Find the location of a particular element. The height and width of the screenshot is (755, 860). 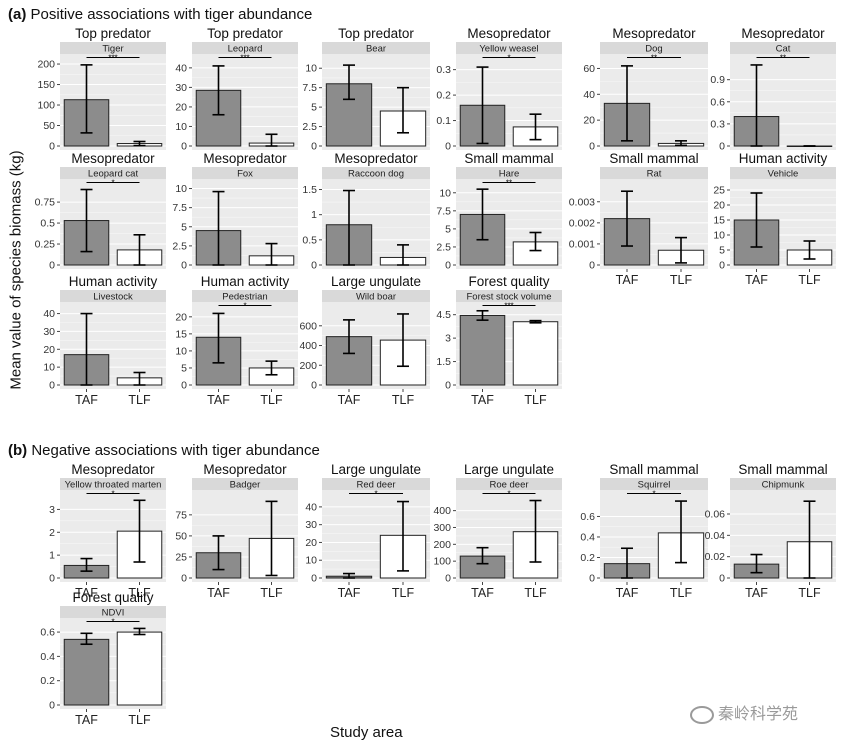

y-tick-label: 60 is located at coordinates (589, 69).